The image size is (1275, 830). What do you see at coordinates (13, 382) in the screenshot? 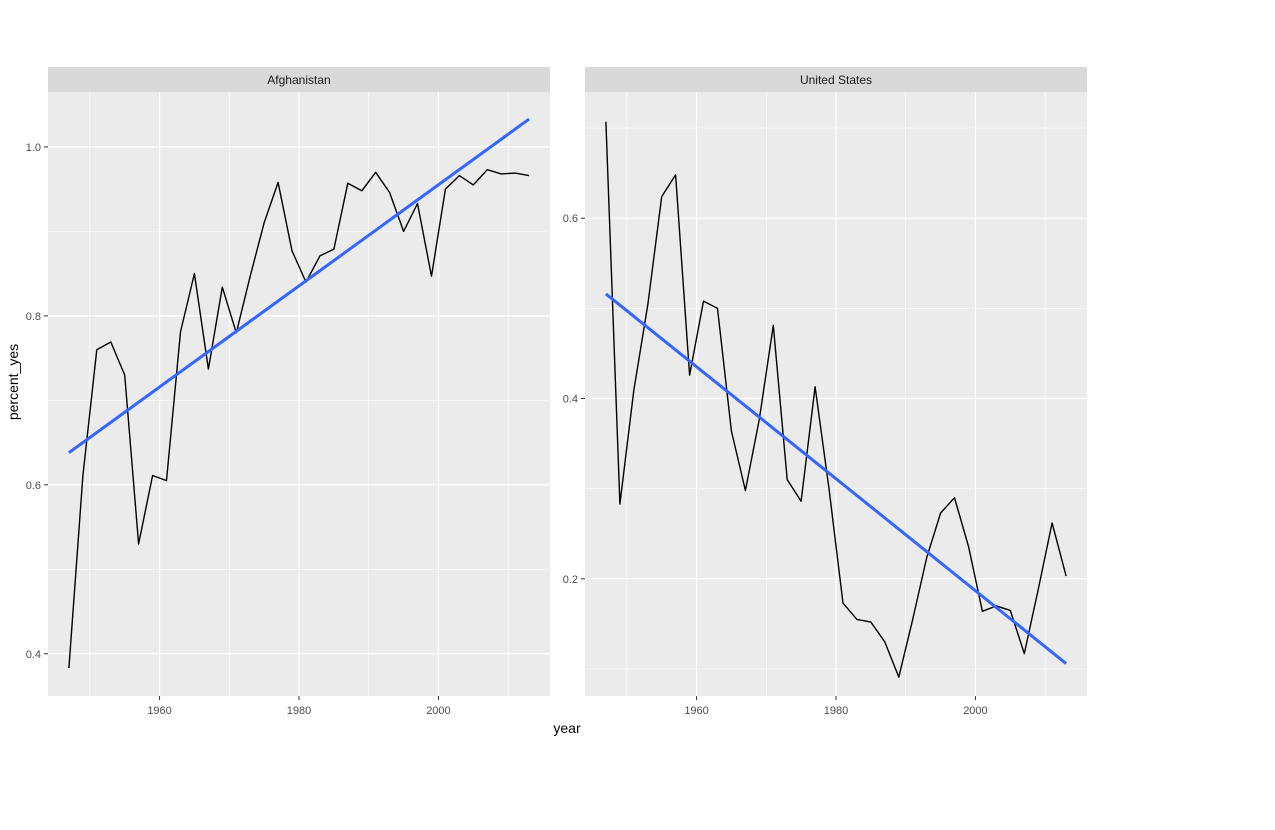
I see `y-axis-title: percent_yes` at bounding box center [13, 382].